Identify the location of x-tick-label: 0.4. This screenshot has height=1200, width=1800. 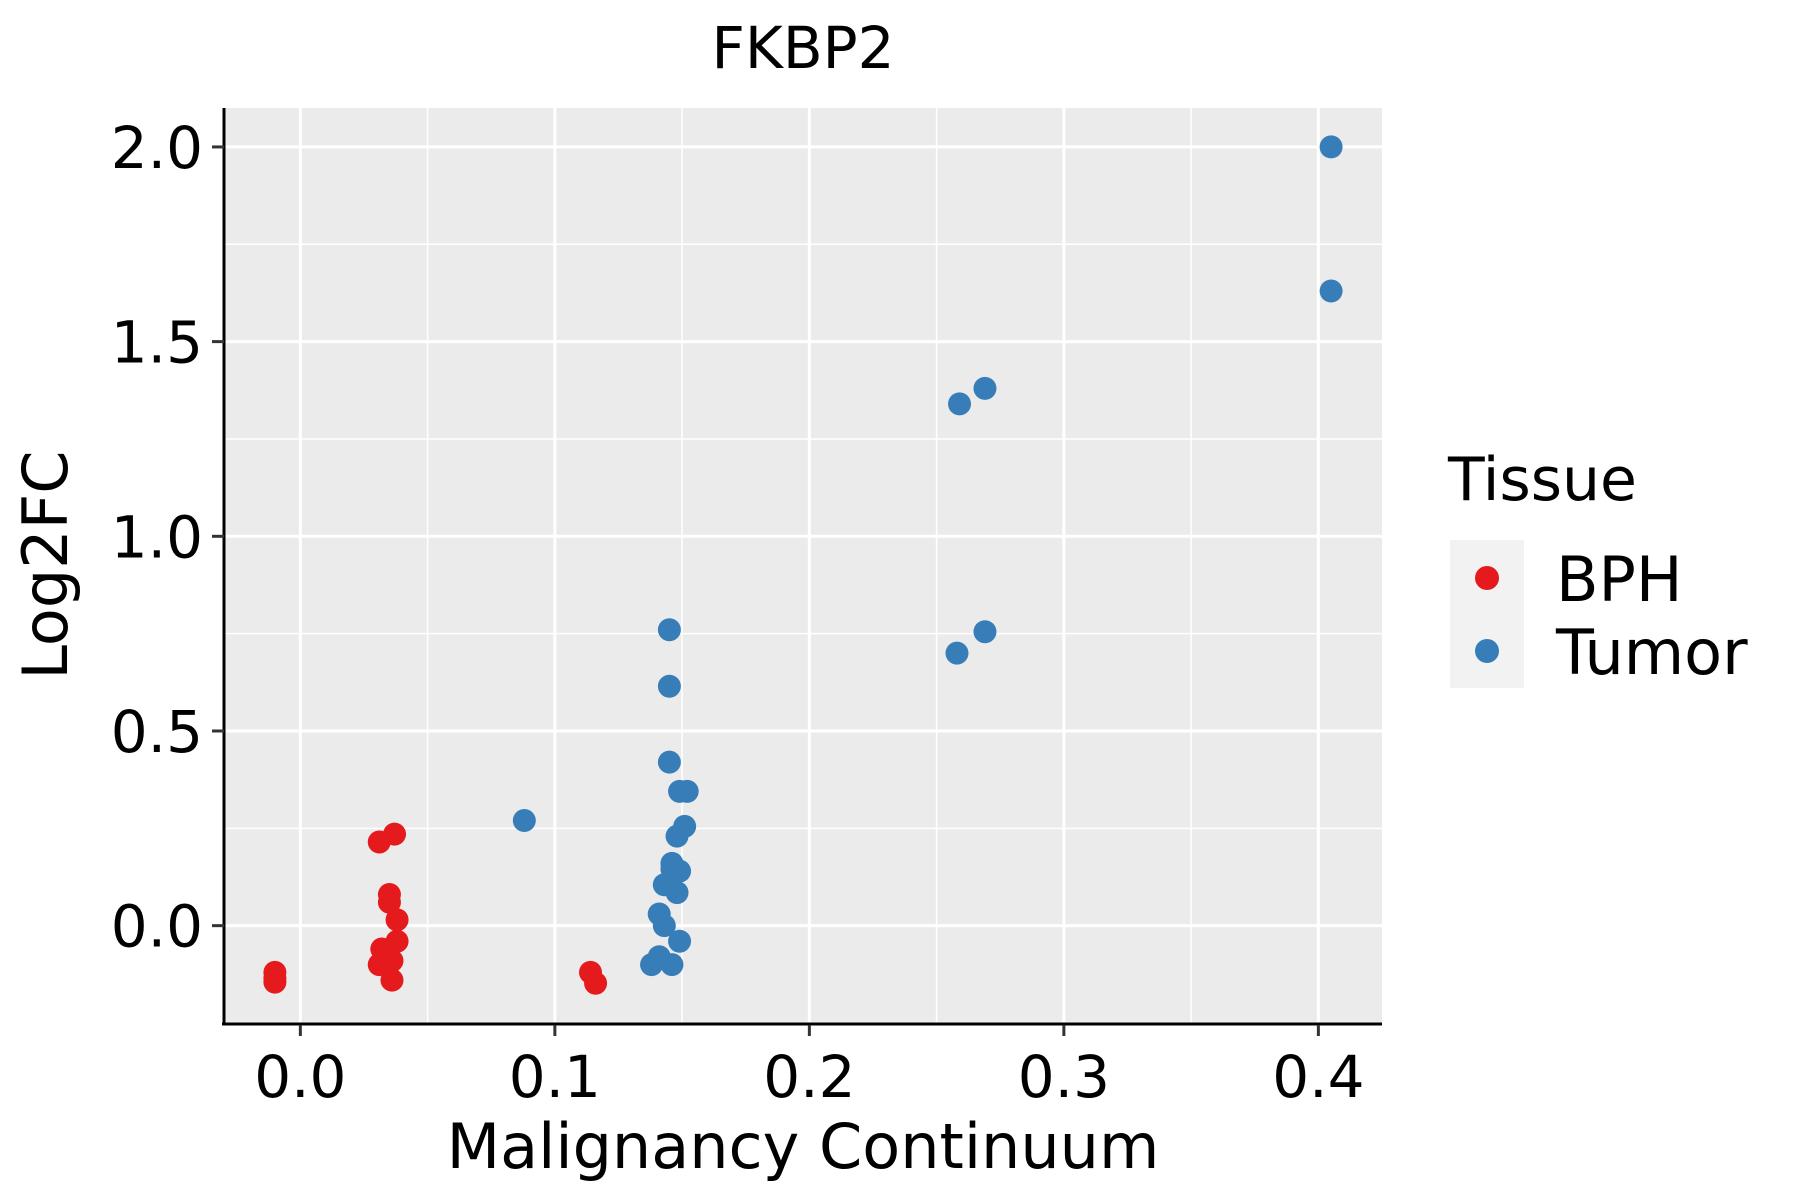
(1318, 1077).